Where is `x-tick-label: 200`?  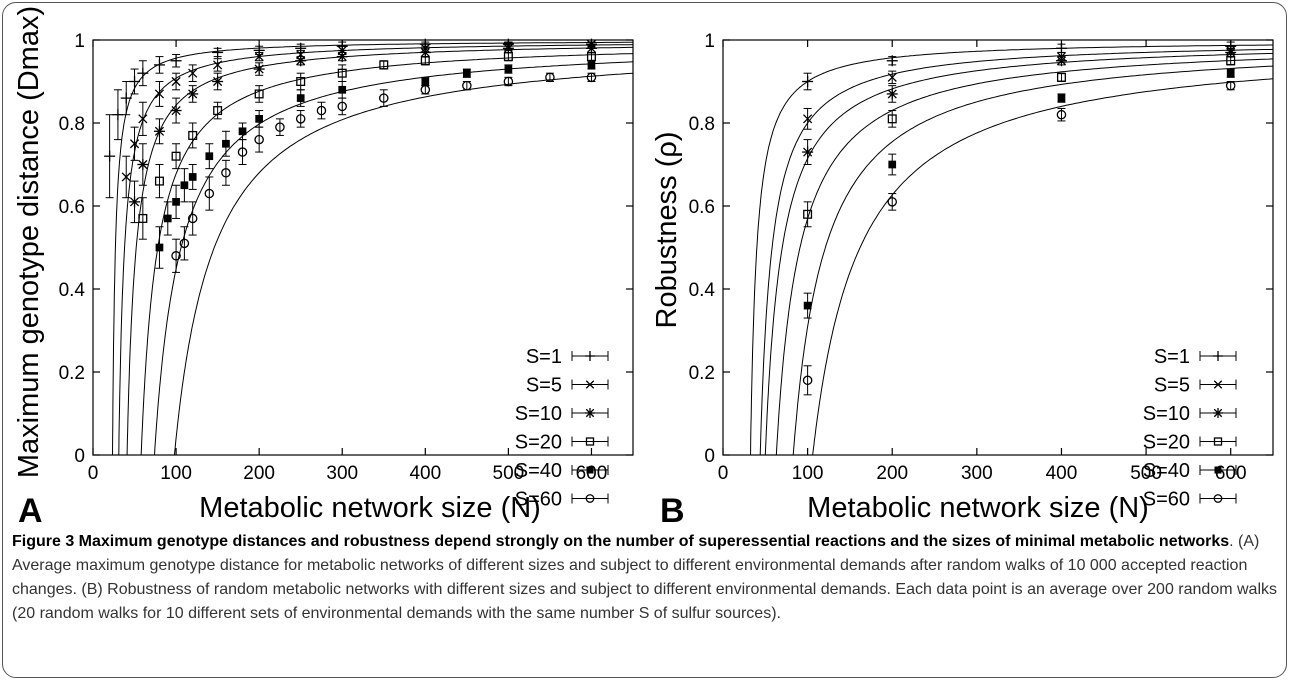
x-tick-label: 200 is located at coordinates (259, 473).